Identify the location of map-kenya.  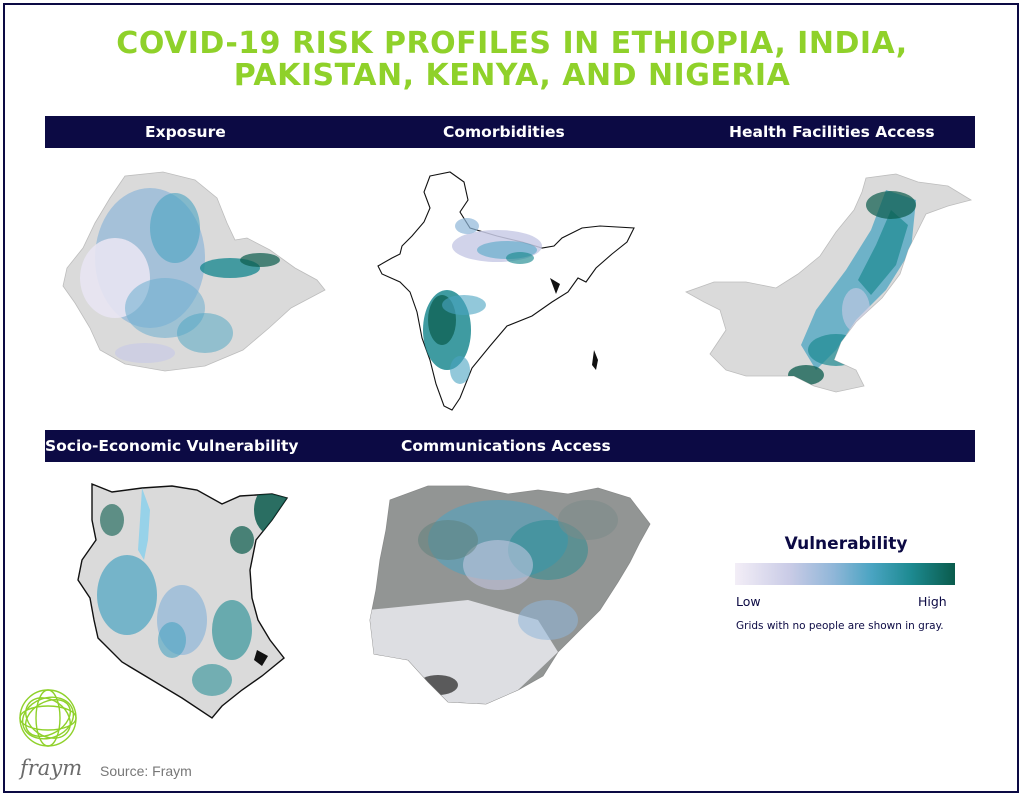
(183, 600).